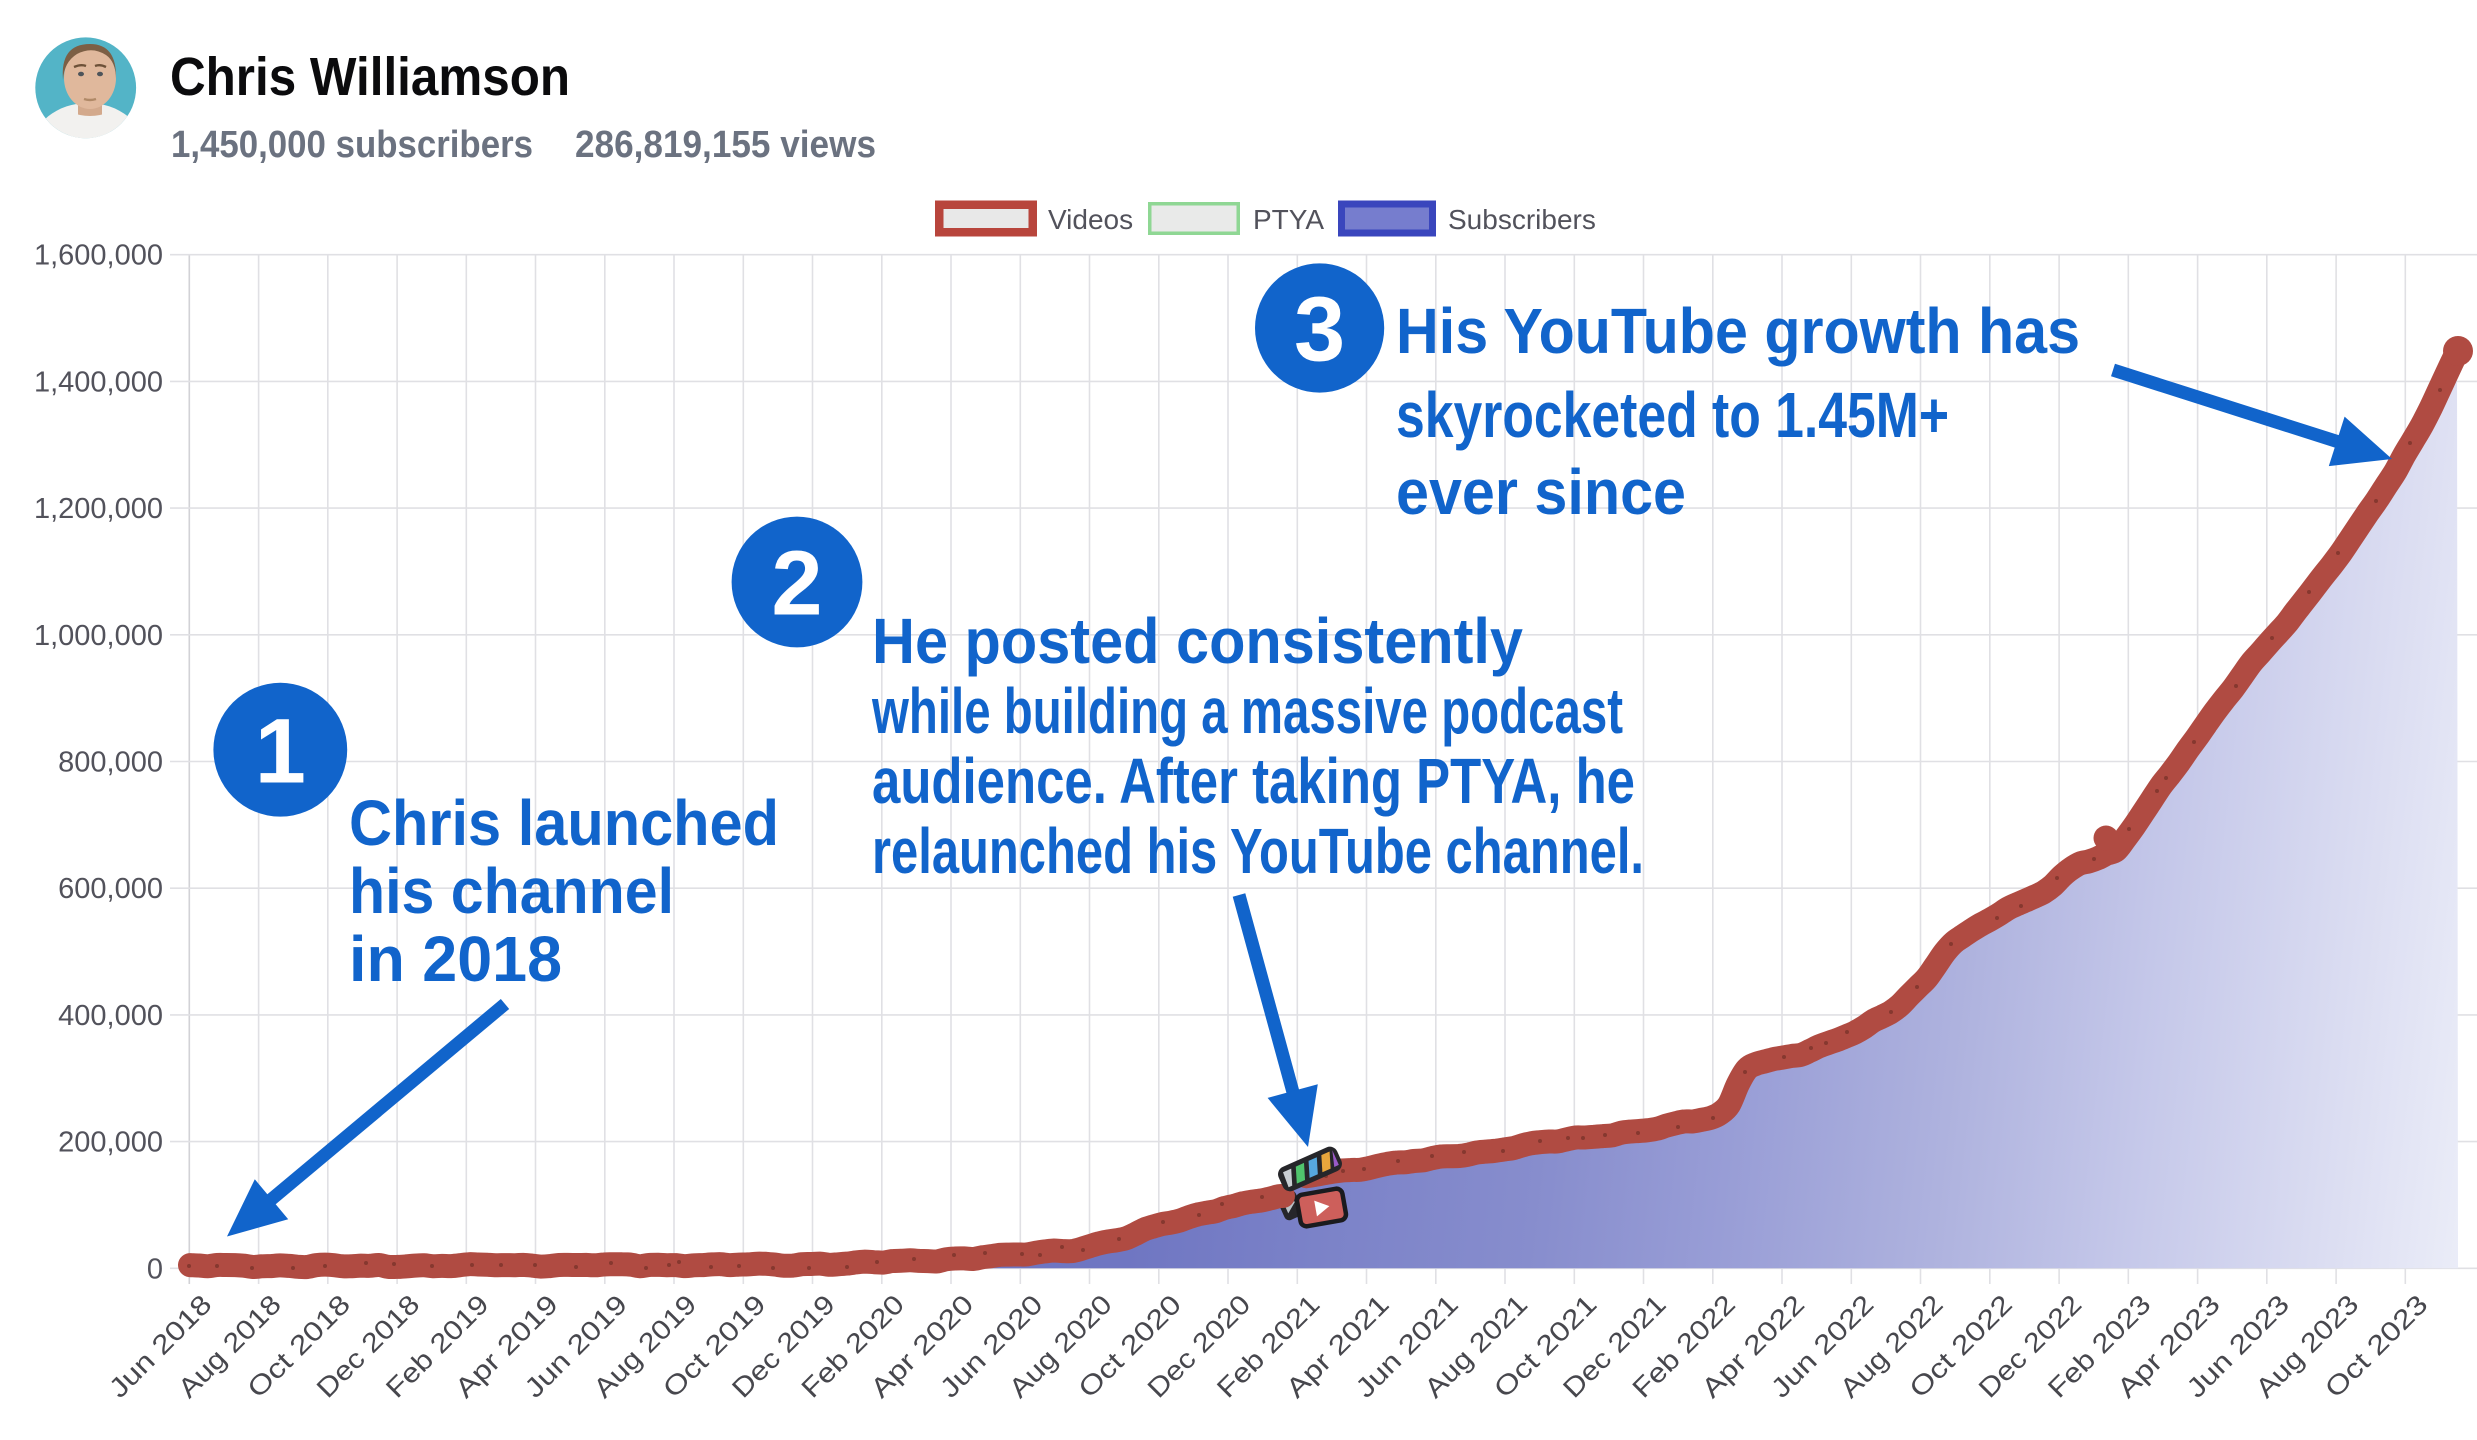 This screenshot has width=2477, height=1440. I want to click on svg-text: Videos, so click(1090, 219).